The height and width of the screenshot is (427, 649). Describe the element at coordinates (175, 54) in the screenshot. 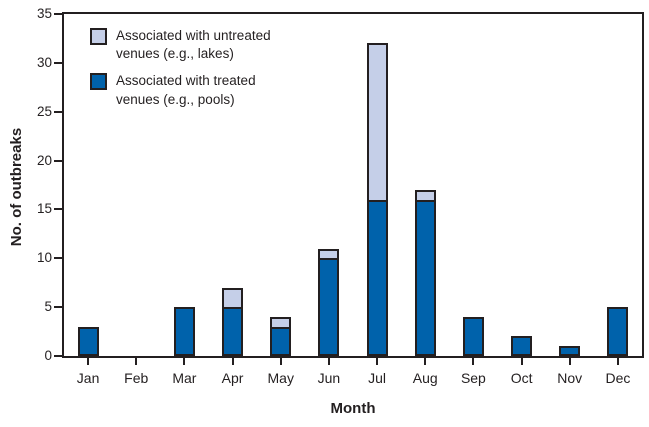

I see `legend-label-untreated-line2: venues (e.g., lakes)` at that location.